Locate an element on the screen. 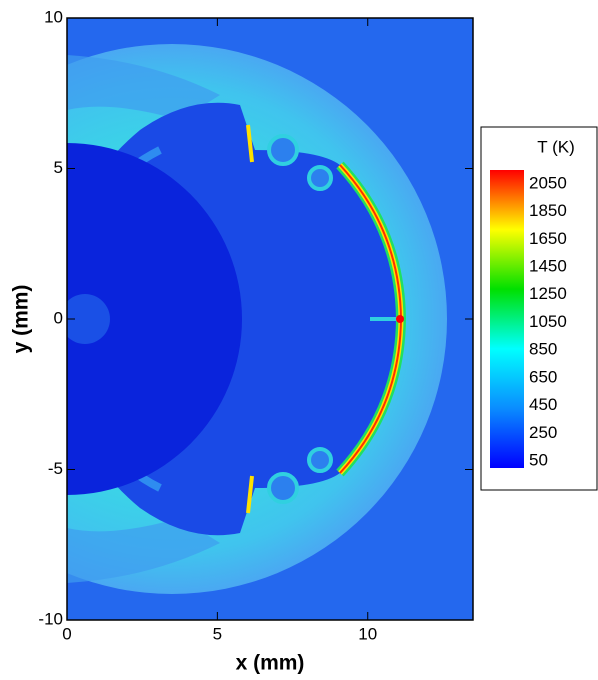 Image resolution: width=598 pixels, height=680 pixels. y-tick-label: -10 is located at coordinates (50, 618).